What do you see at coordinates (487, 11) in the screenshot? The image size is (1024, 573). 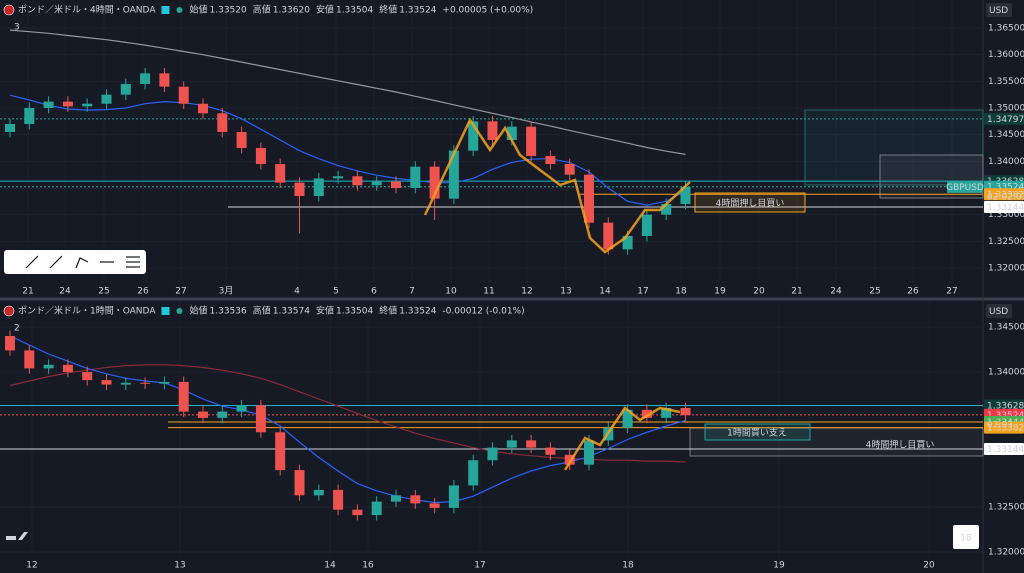 I see `change: +0.00005 (+0.00%)` at bounding box center [487, 11].